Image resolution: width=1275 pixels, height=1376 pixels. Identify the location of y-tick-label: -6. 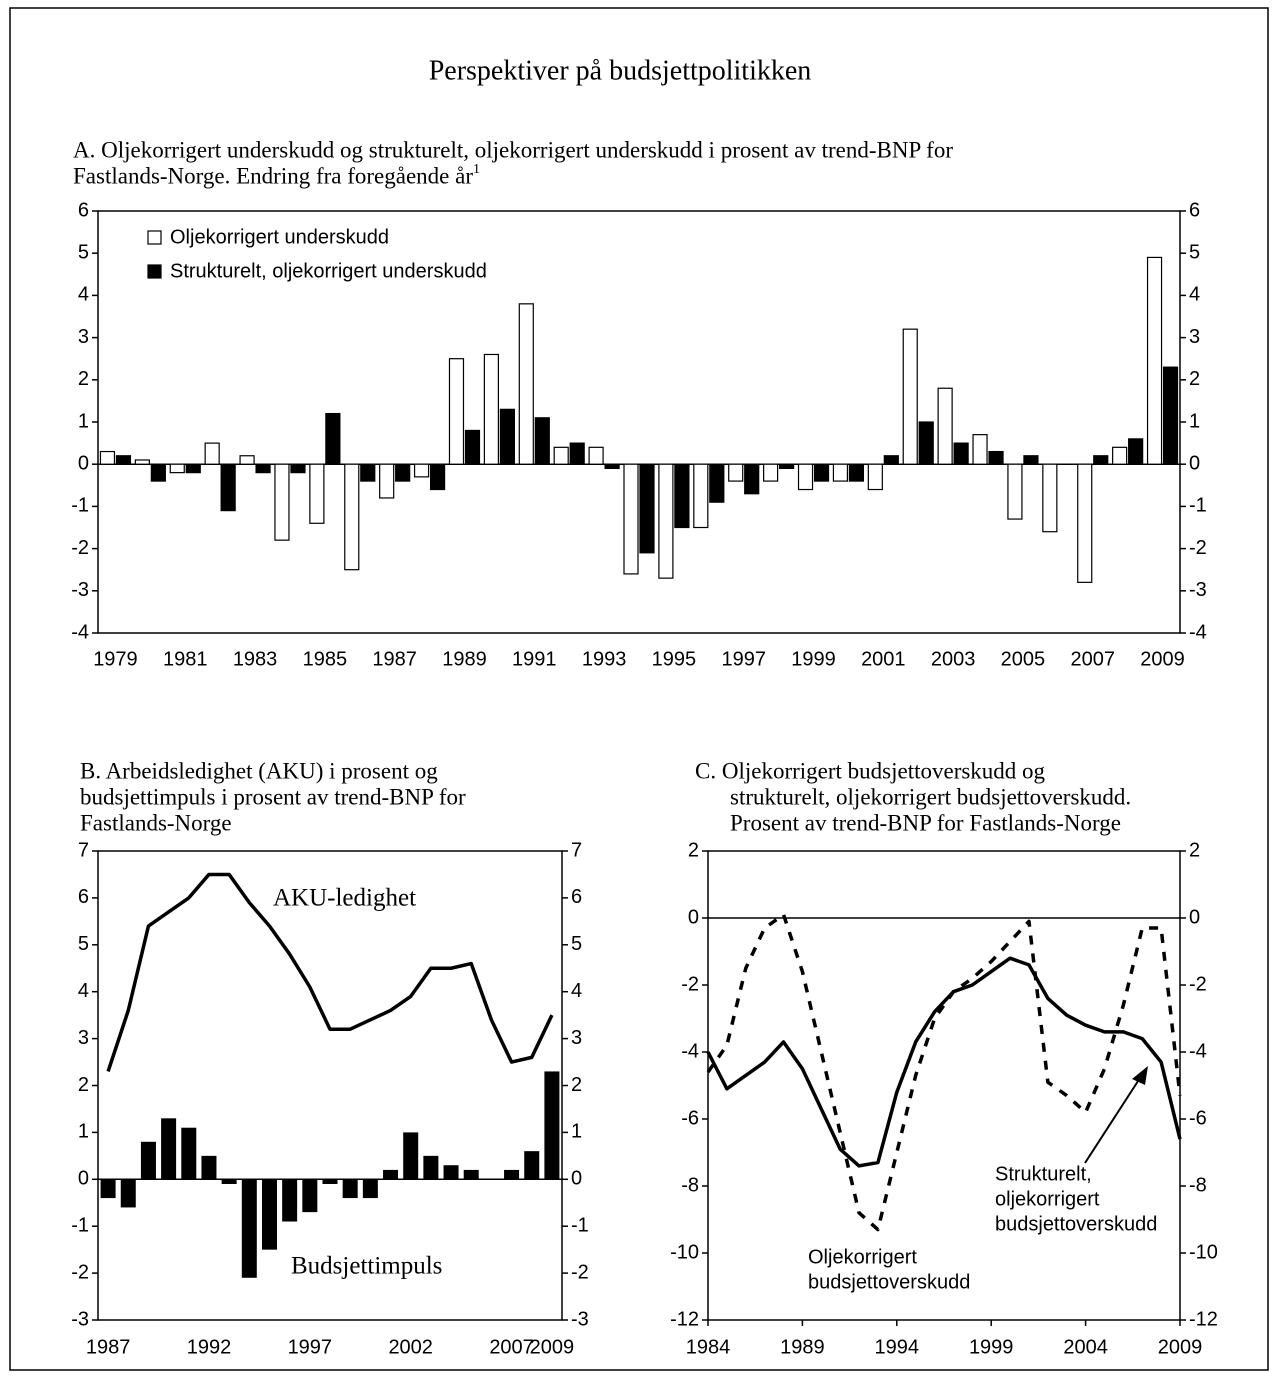
(690, 1118).